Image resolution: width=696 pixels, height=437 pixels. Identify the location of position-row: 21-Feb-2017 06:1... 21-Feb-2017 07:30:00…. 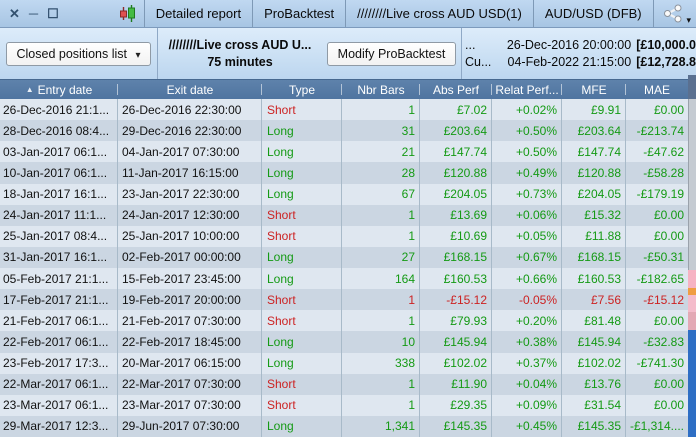
(344, 321).